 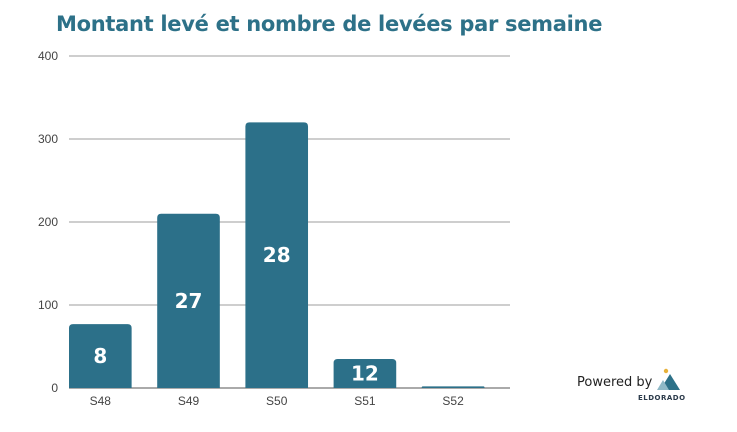 I want to click on bar-S52, so click(x=453, y=387).